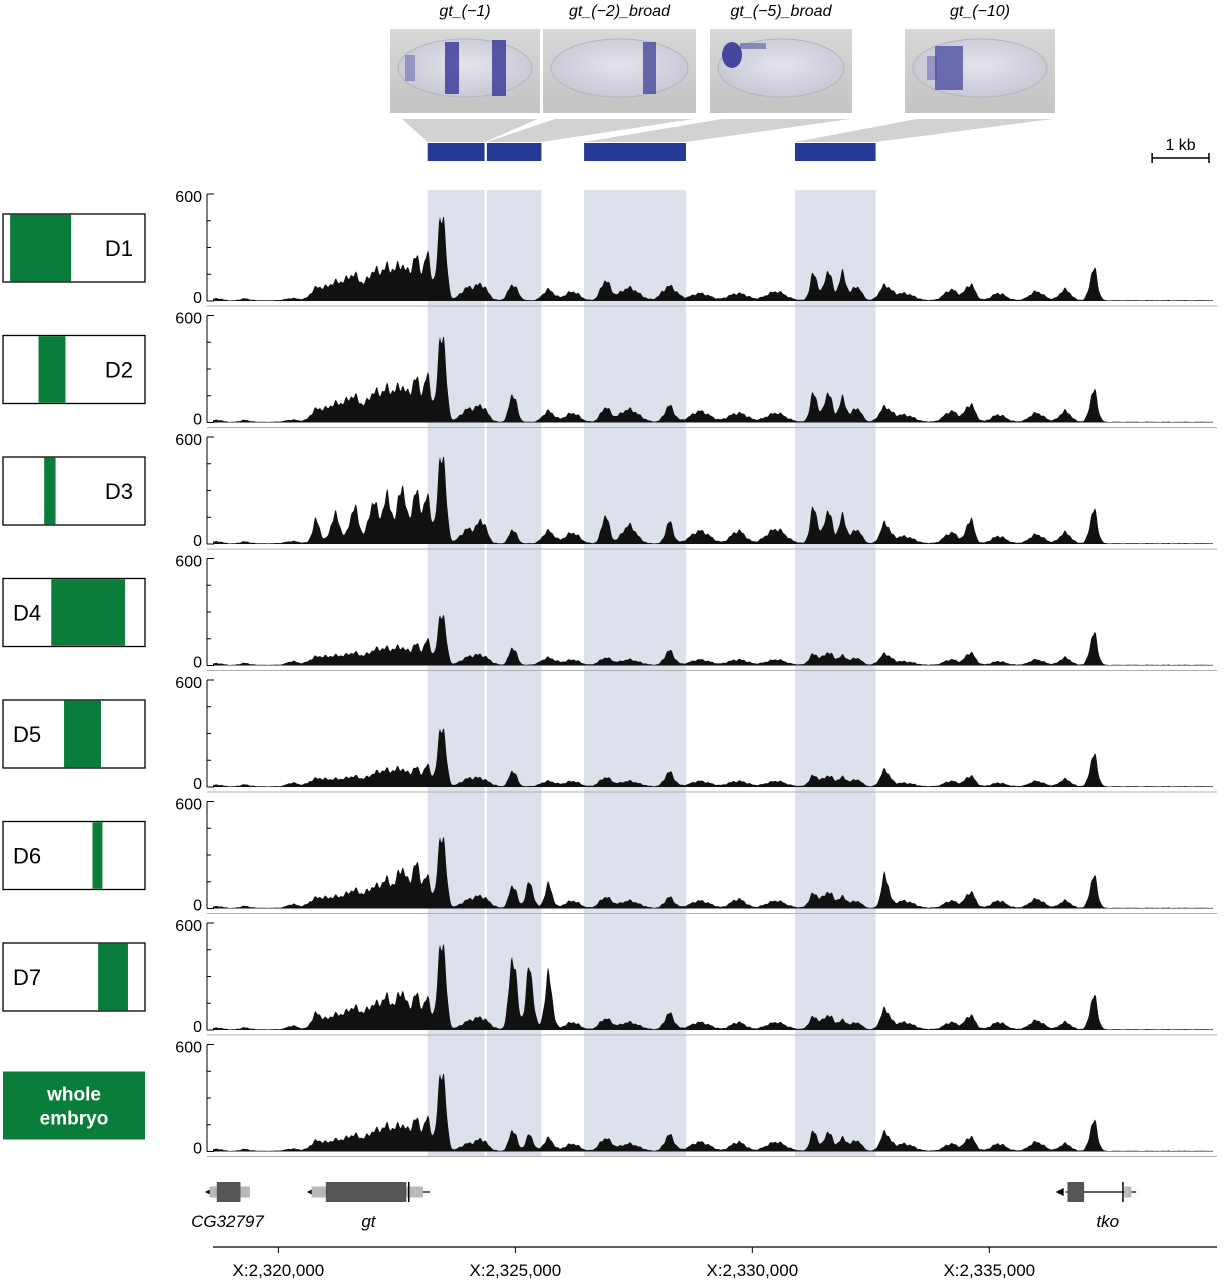 The height and width of the screenshot is (1280, 1225). What do you see at coordinates (227, 1221) in the screenshot?
I see `gene-name: CG32797` at bounding box center [227, 1221].